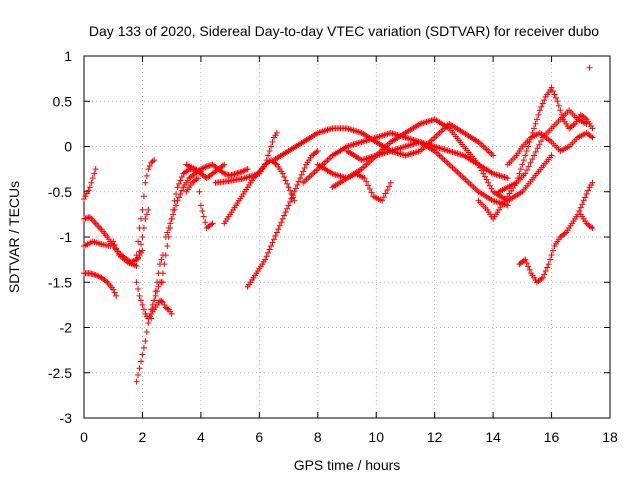  What do you see at coordinates (143, 437) in the screenshot?
I see `x-tick-label: 2` at bounding box center [143, 437].